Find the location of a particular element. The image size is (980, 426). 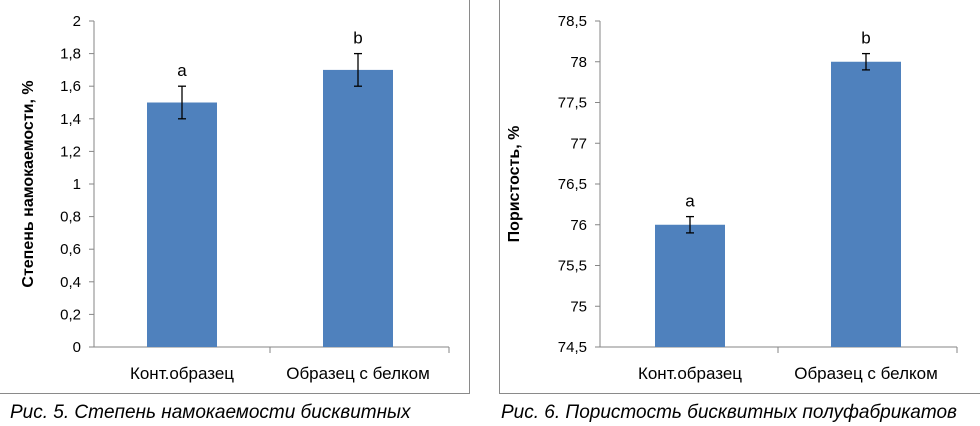

figure-caption-left: Рис. 5. Степень намокаемости бисквитных is located at coordinates (210, 412).